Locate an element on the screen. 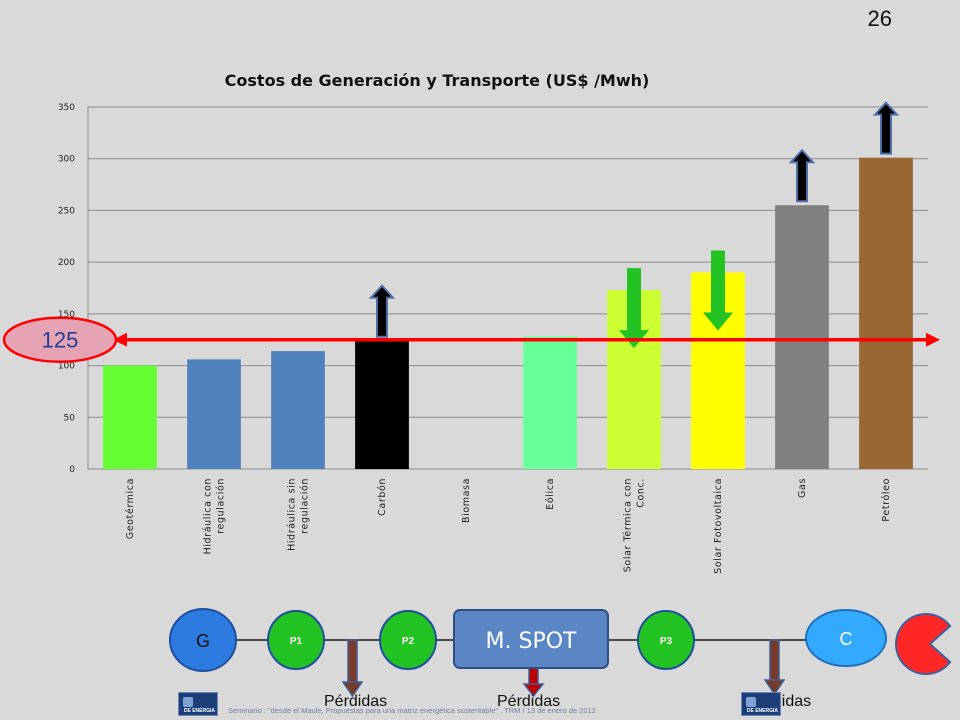 This screenshot has height=720, width=960. x-tick-line: Petróleo is located at coordinates (886, 500).